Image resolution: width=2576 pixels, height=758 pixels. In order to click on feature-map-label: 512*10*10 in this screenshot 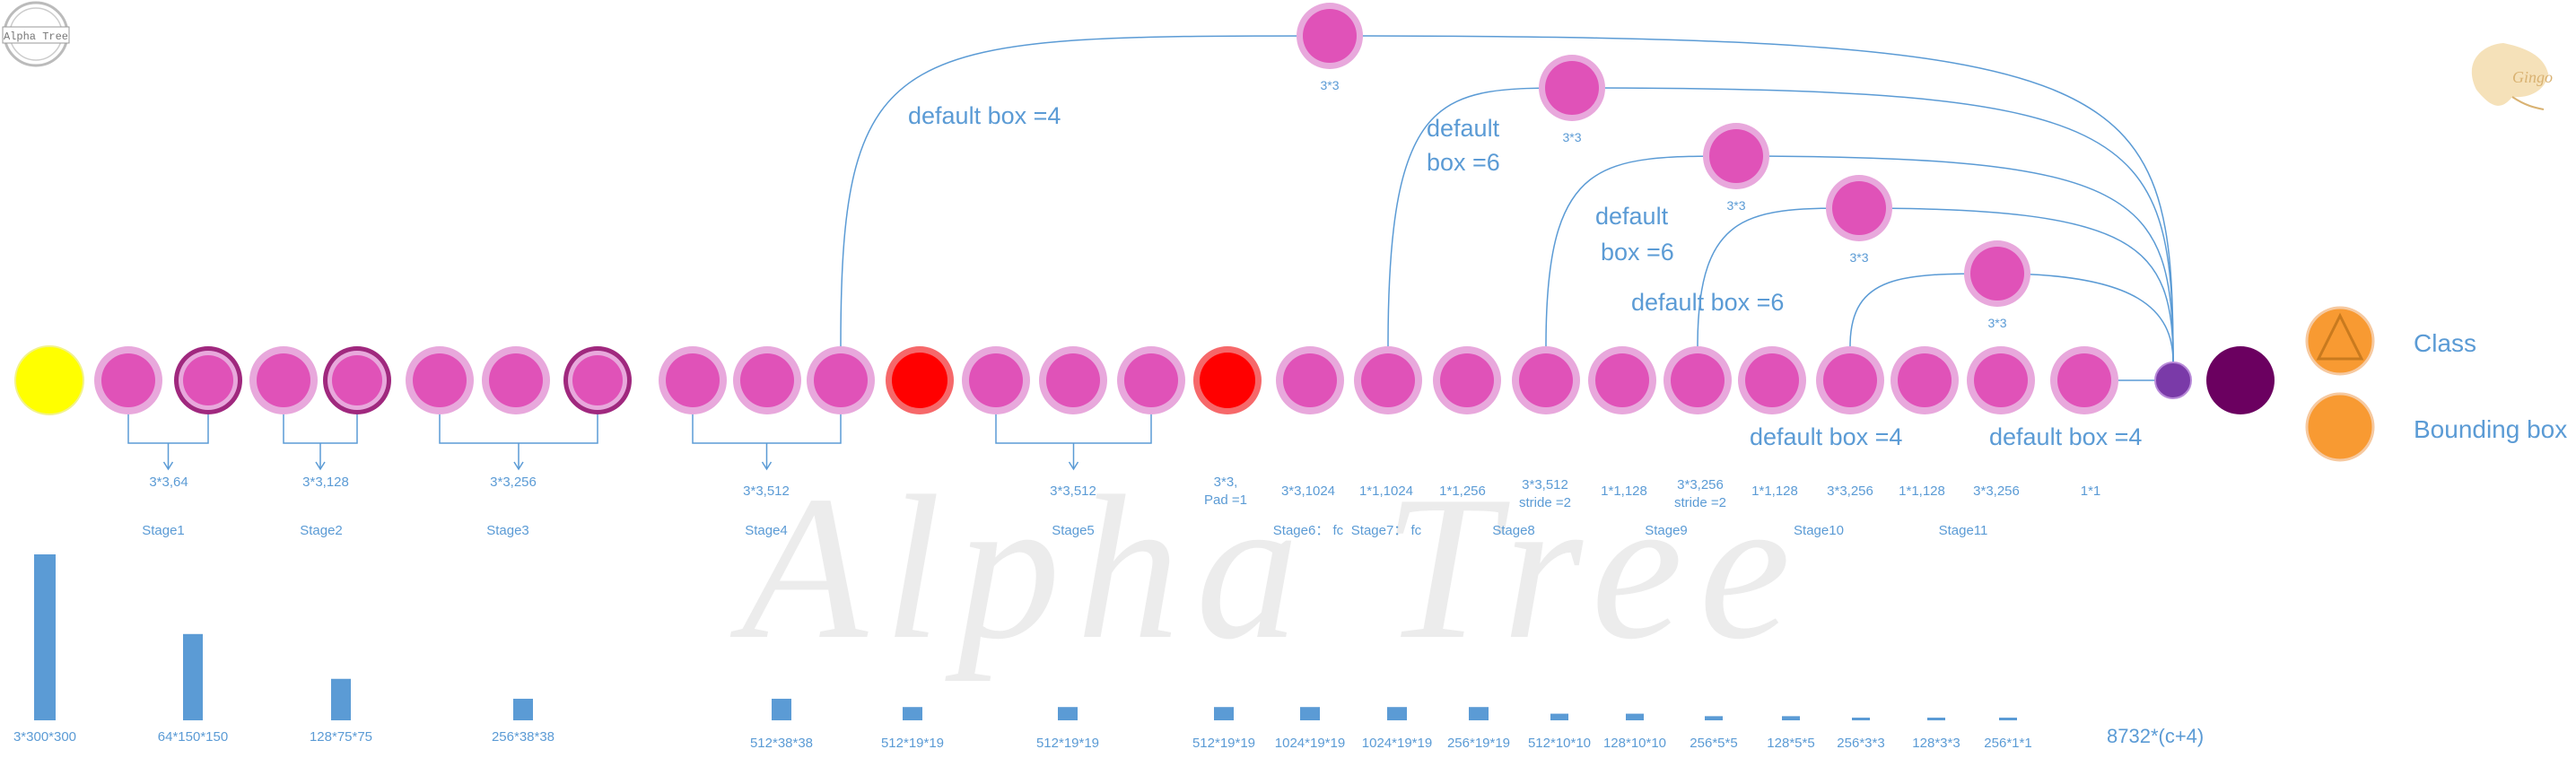, I will do `click(1559, 743)`.